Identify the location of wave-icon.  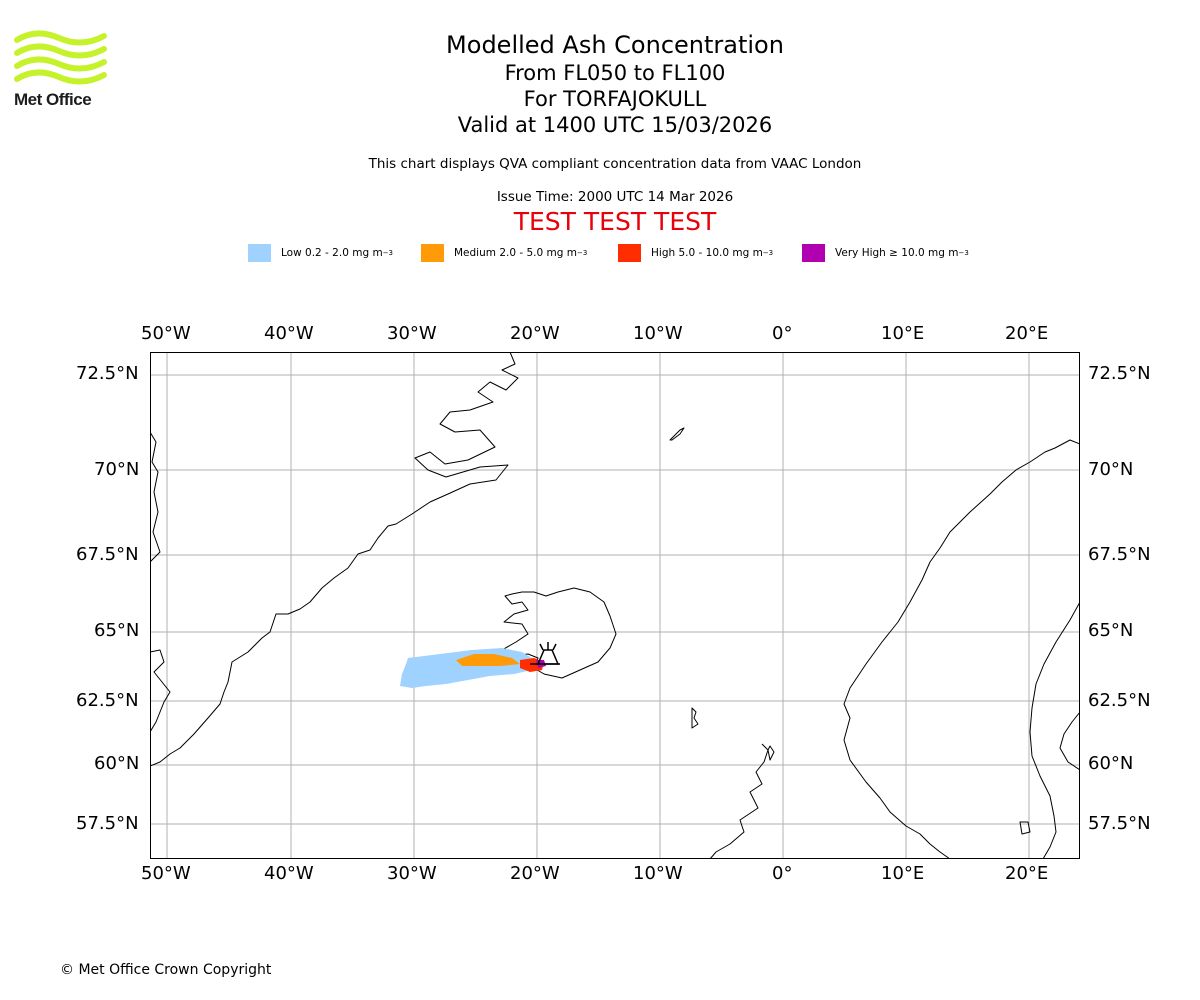
(60, 57).